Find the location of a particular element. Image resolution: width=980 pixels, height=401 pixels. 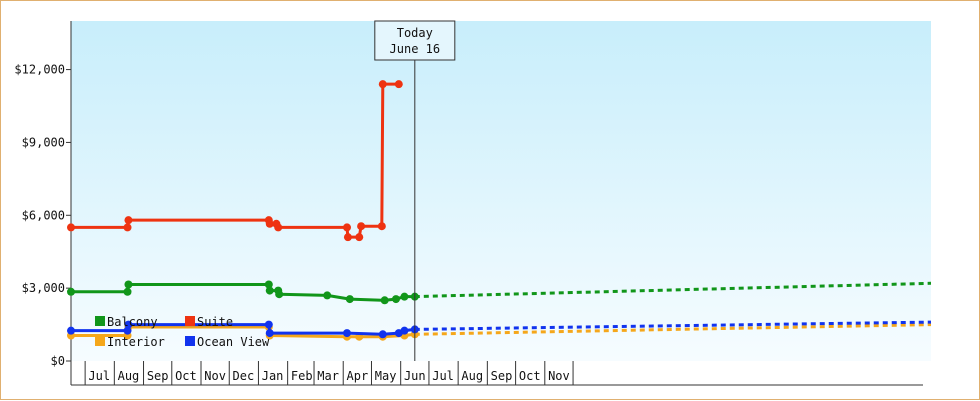

x-month-label: Mar is located at coordinates (328, 376).